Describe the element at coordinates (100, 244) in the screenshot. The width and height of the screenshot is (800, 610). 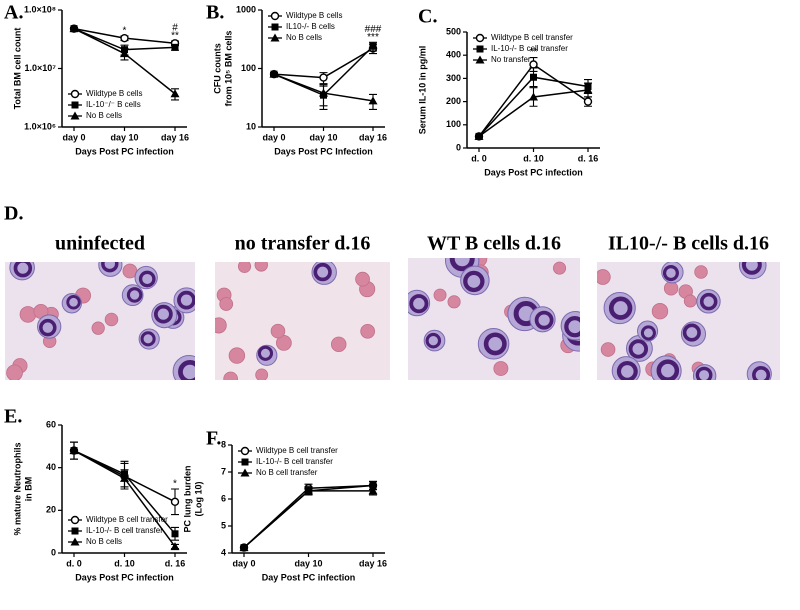
I see `micrograph-label: uninfected` at that location.